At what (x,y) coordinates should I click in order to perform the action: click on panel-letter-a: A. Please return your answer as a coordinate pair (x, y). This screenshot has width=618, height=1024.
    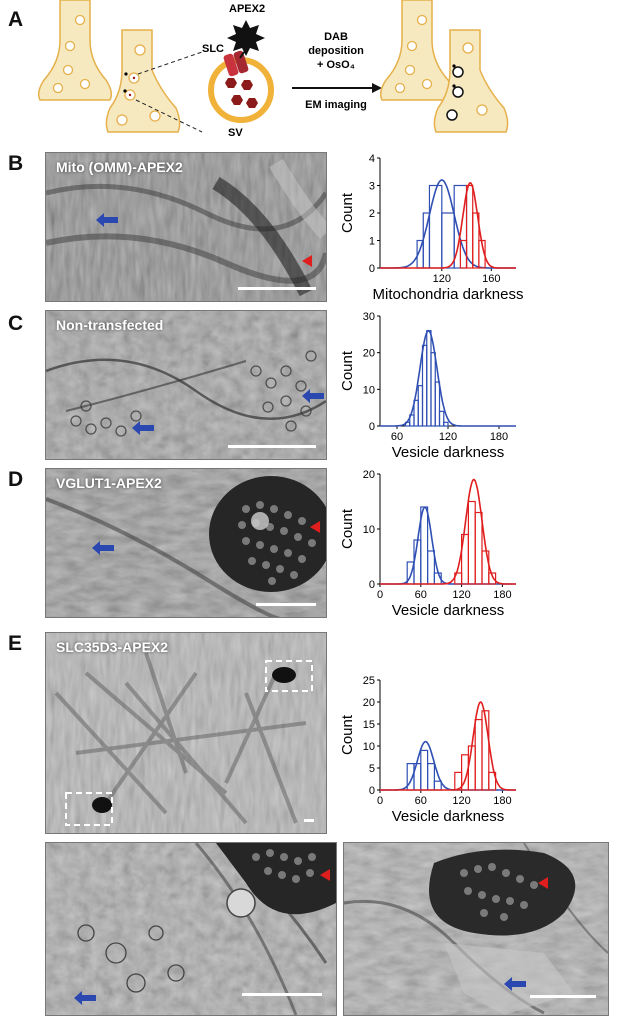
    Looking at the image, I should click on (16, 19).